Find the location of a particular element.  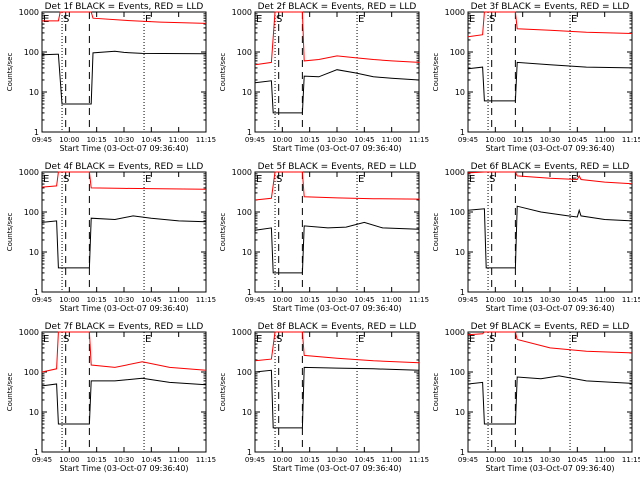

panel-title: Det 4f BLACK = Events, RED = LLD is located at coordinates (124, 167).